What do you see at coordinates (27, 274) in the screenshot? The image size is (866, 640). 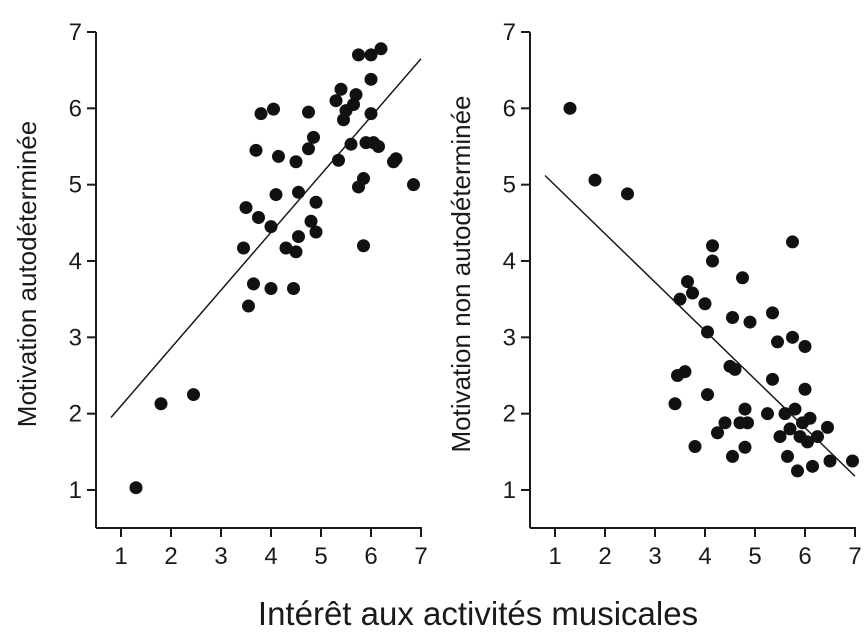 I see `y-axis-title: Motivation autodéterminée` at bounding box center [27, 274].